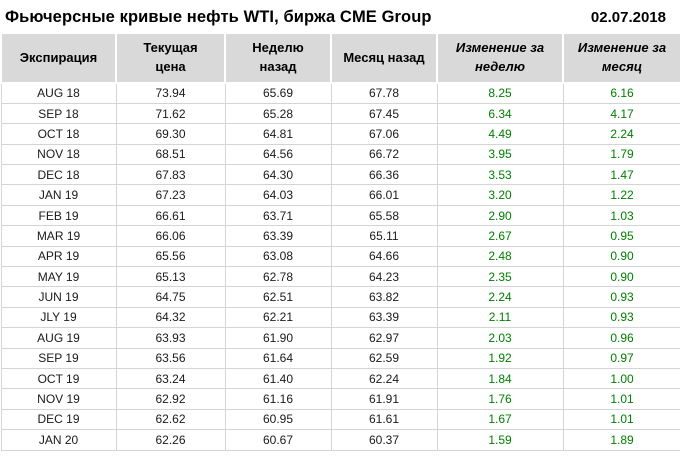 The width and height of the screenshot is (680, 476). What do you see at coordinates (384, 358) in the screenshot?
I see `cell-month_ago: 62.59` at bounding box center [384, 358].